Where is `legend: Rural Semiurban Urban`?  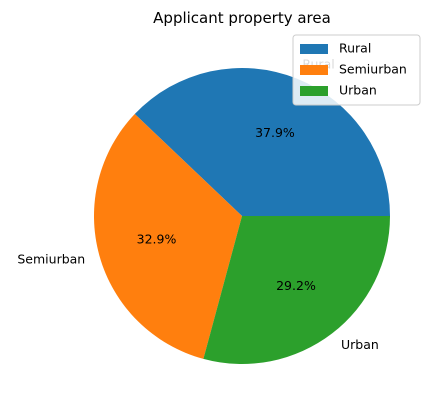
legend: Rural Semiurban Urban is located at coordinates (356, 70).